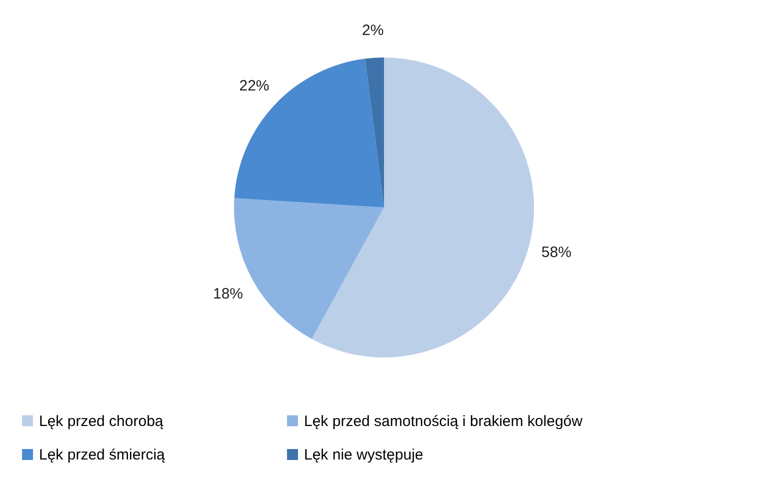  What do you see at coordinates (373, 30) in the screenshot?
I see `data-label: 2%` at bounding box center [373, 30].